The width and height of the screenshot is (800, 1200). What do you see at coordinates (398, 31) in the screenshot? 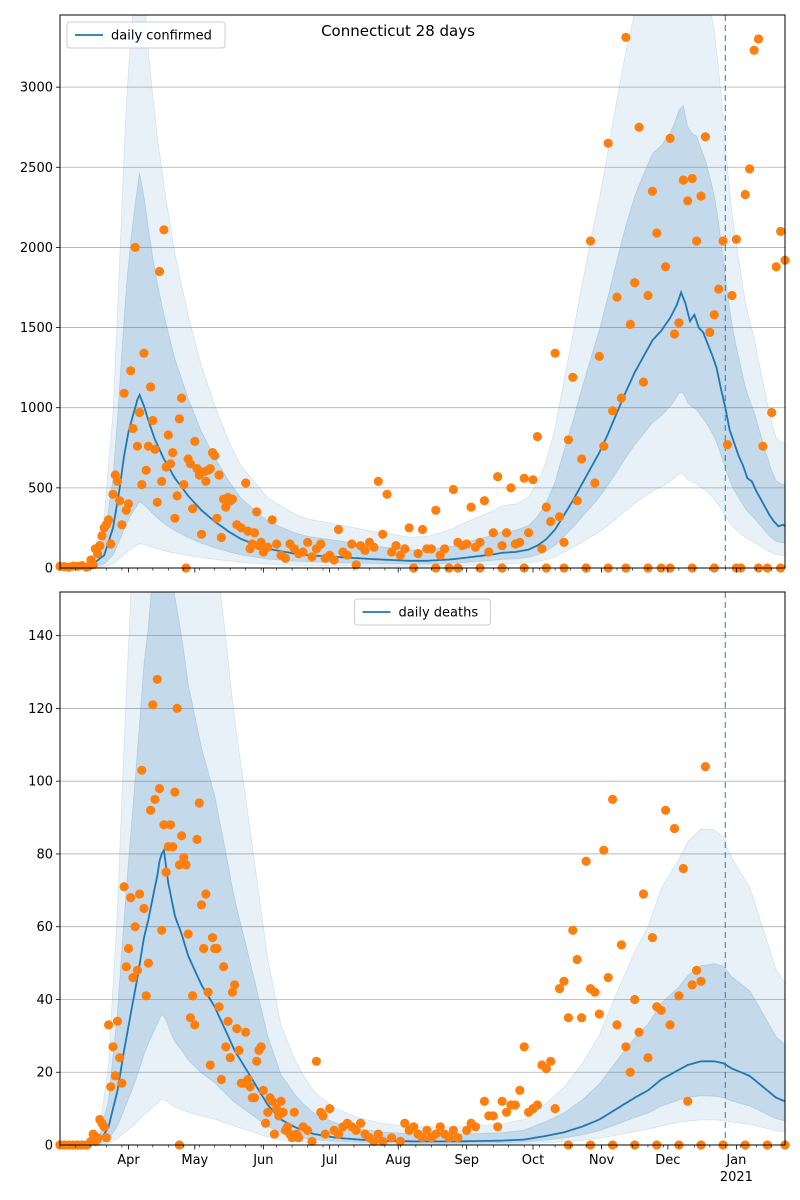
I see `chart-title: Connecticut 28 days` at bounding box center [398, 31].